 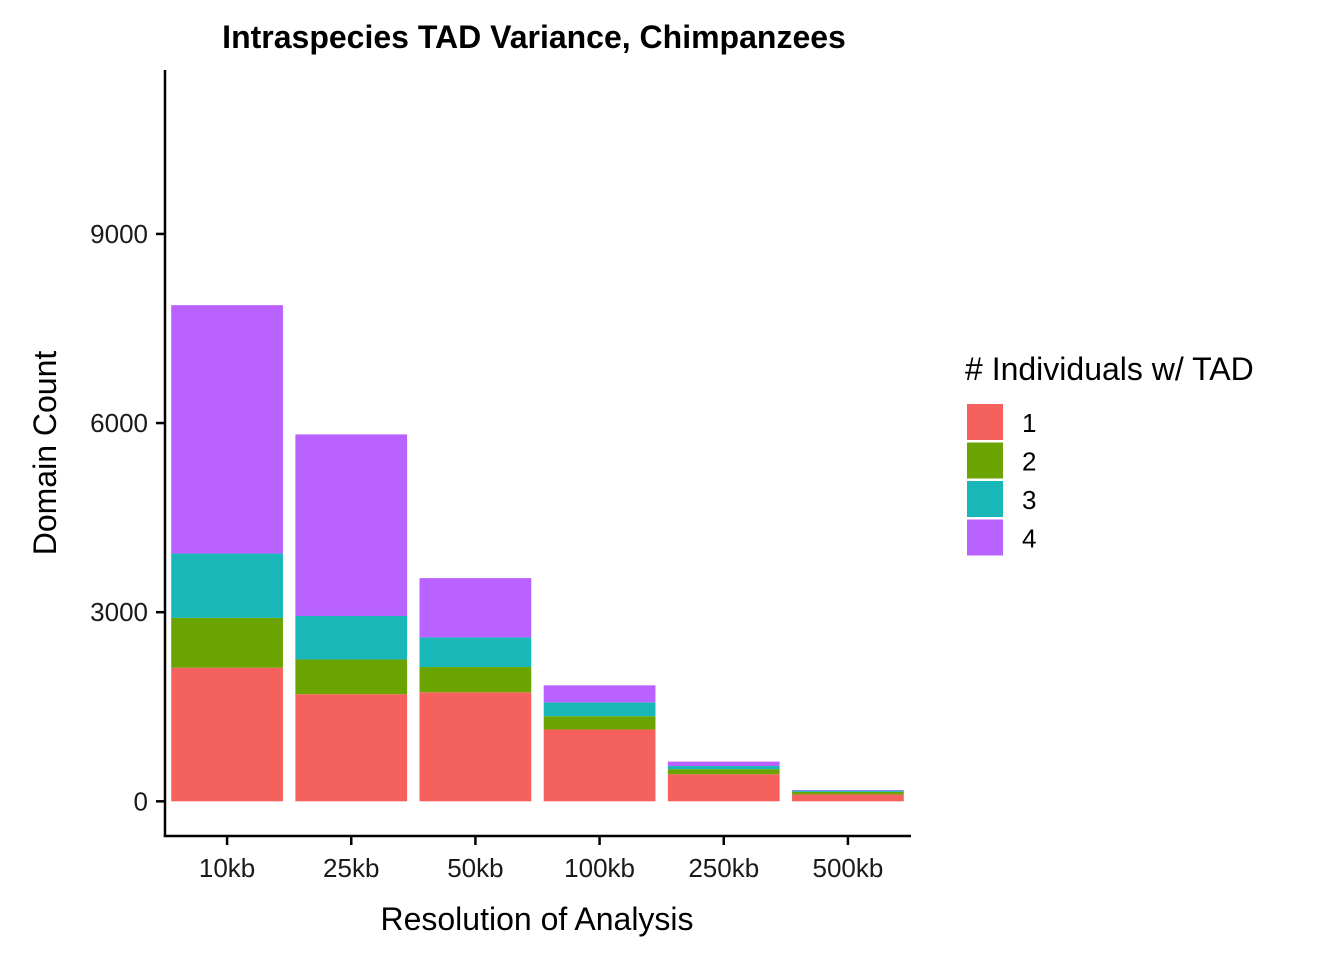 What do you see at coordinates (536, 919) in the screenshot?
I see `x-axis-title: Resolution of Analysis` at bounding box center [536, 919].